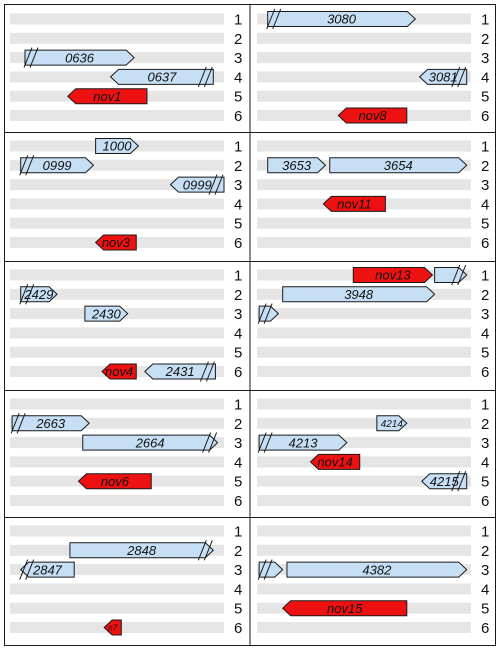 The width and height of the screenshot is (498, 650). I want to click on gene-label: 2847, so click(47, 569).